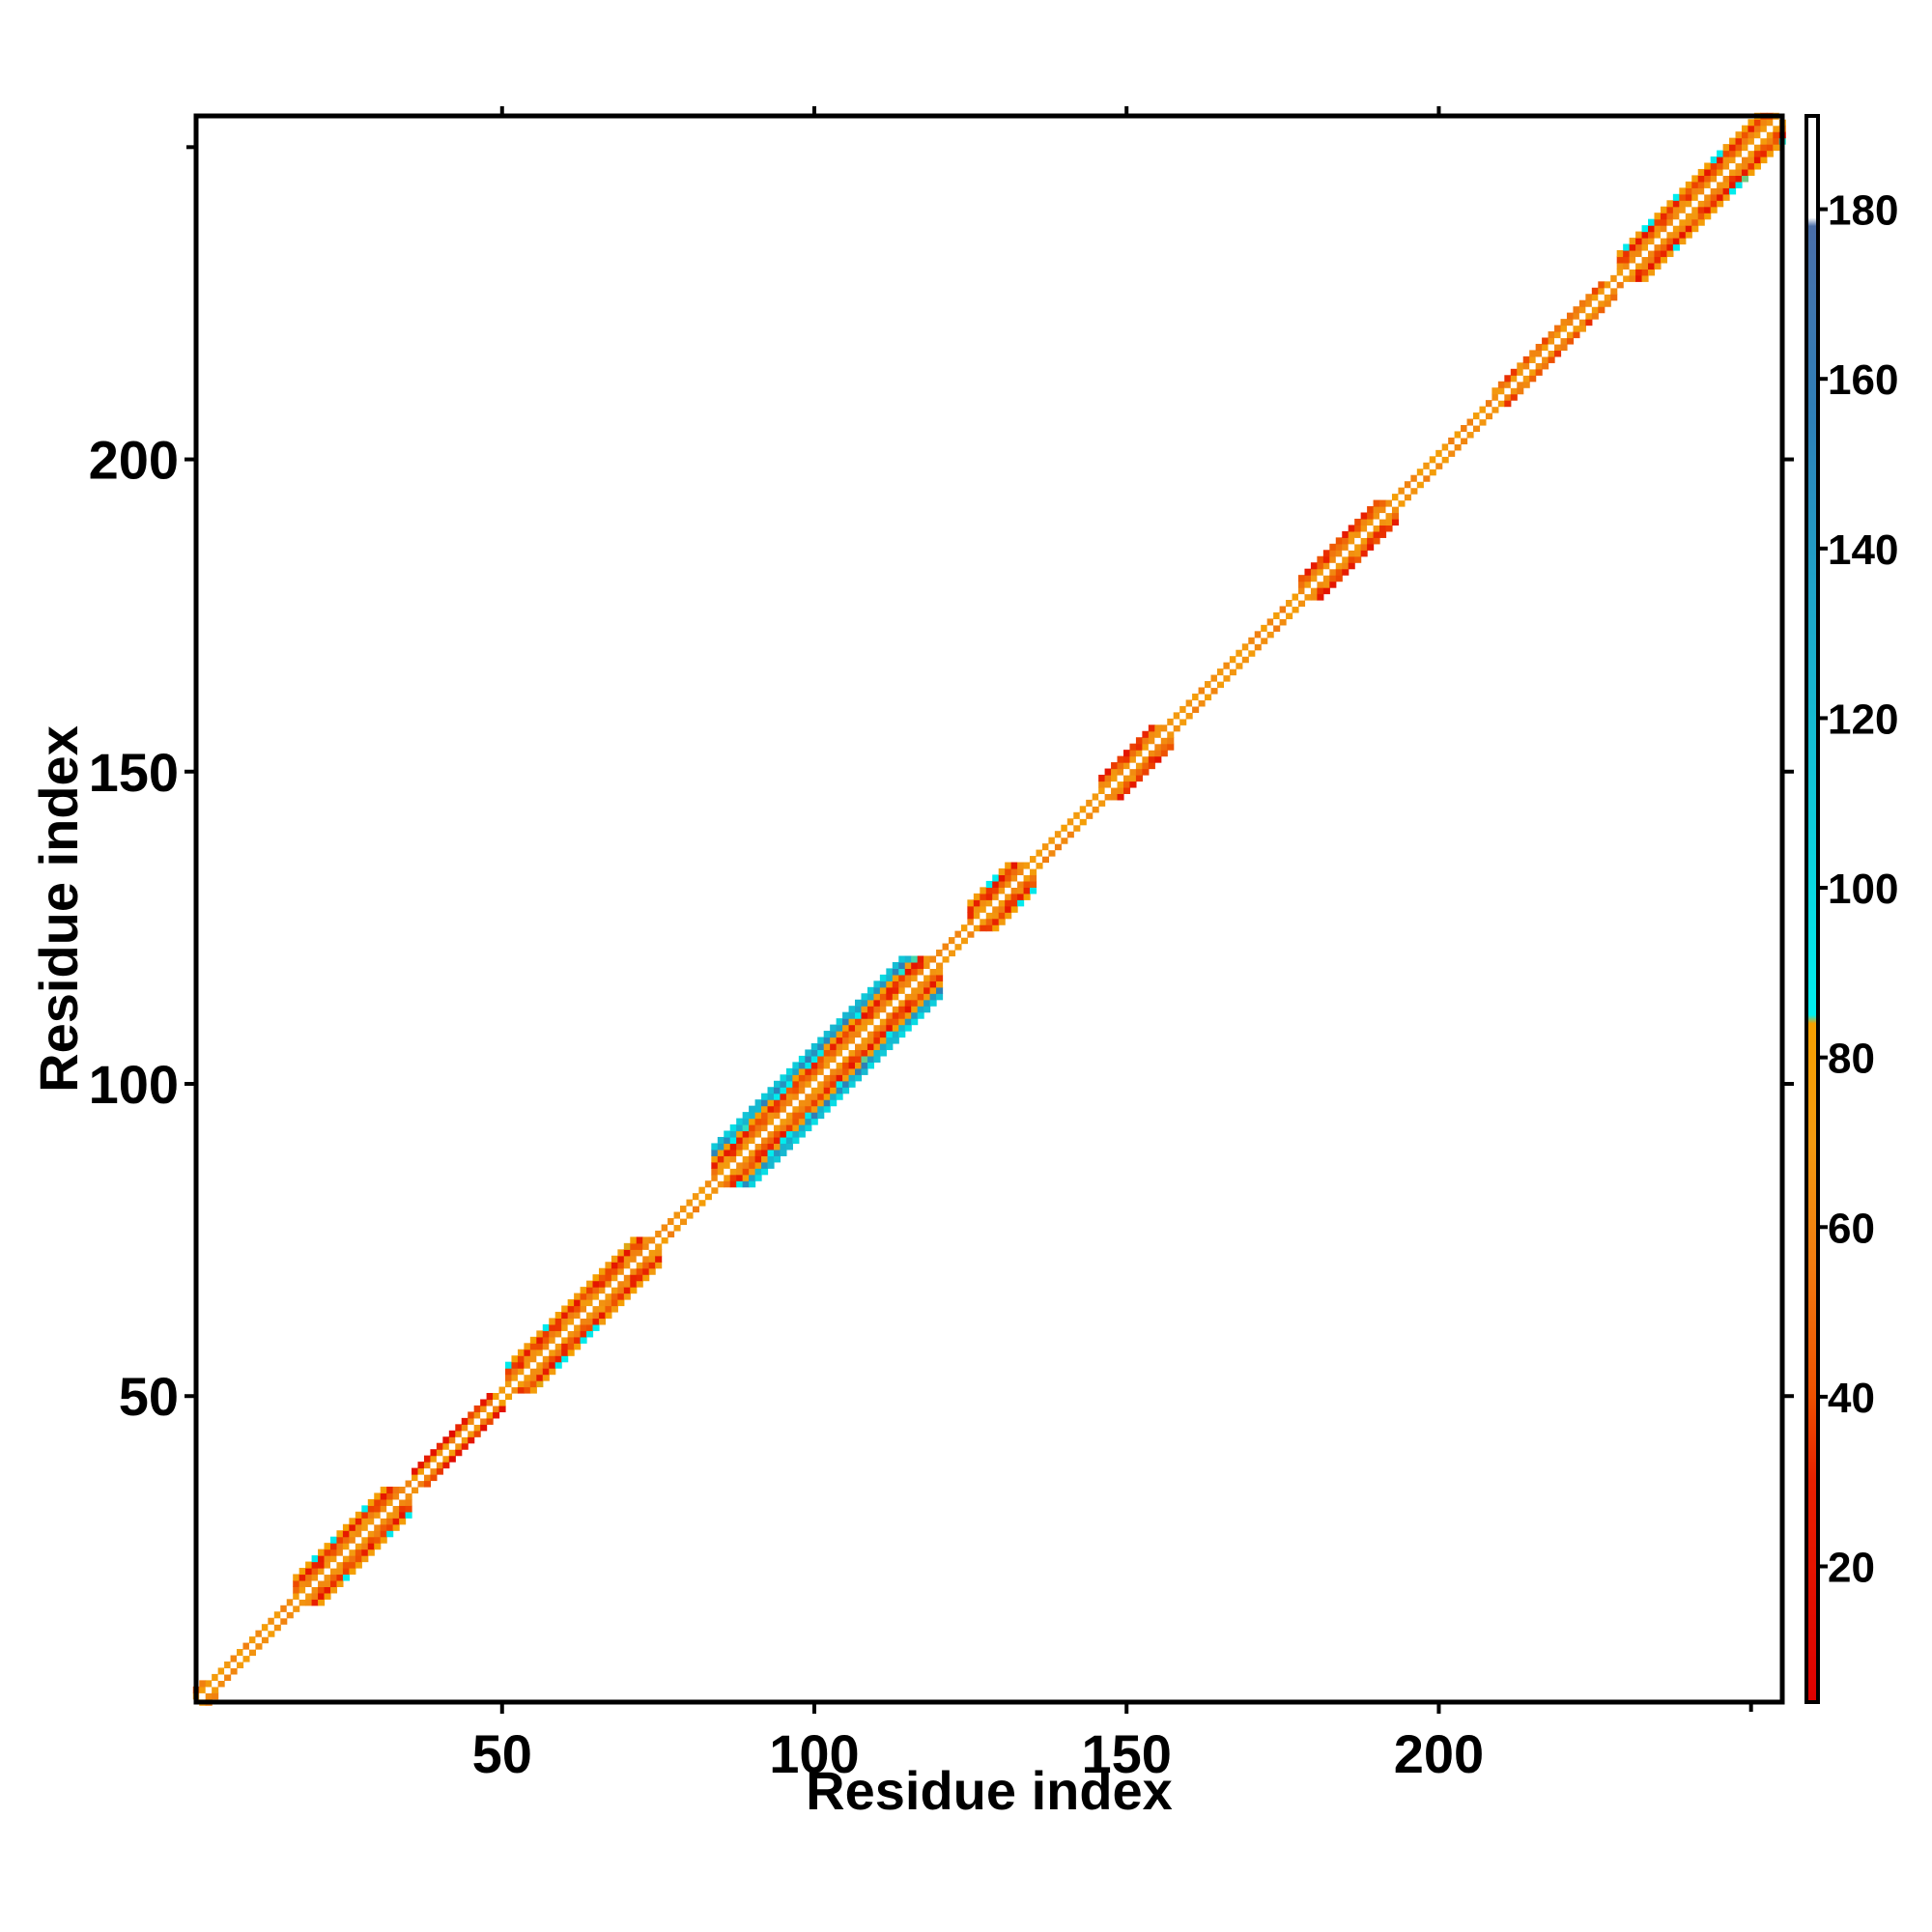 The width and height of the screenshot is (1932, 1932). I want to click on colorbar-tick-label: 140, so click(1863, 550).